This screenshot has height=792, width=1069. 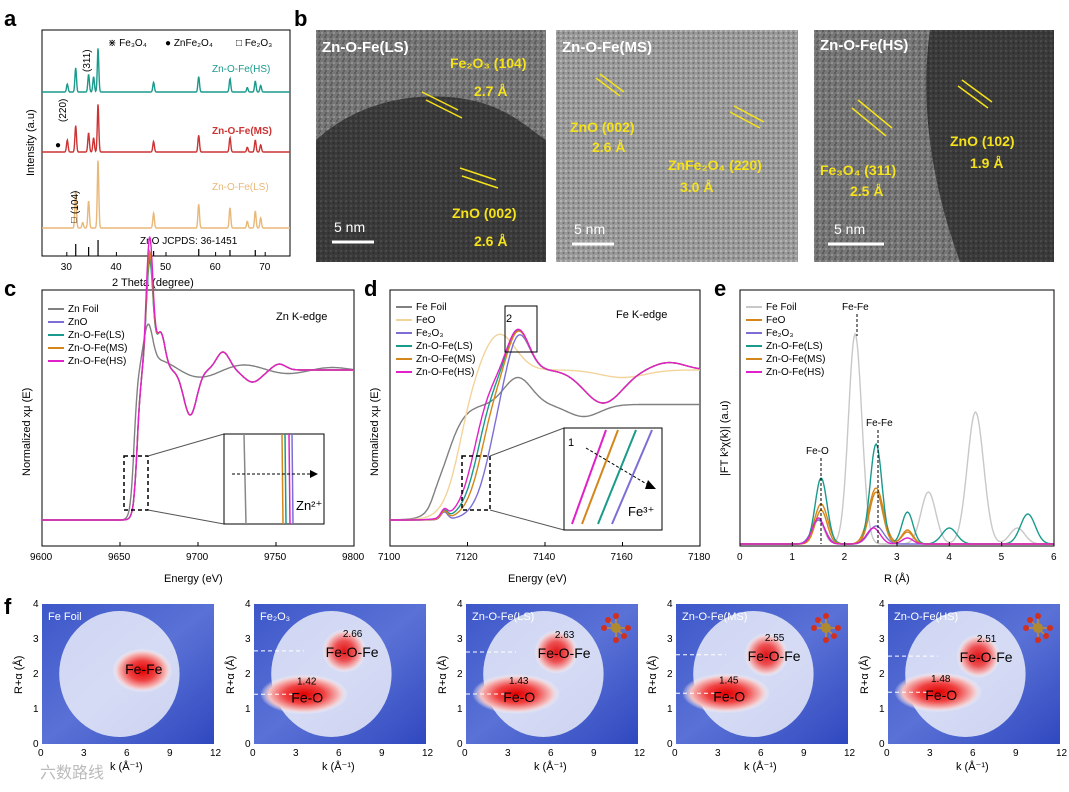 What do you see at coordinates (429, 333) in the screenshot?
I see `fe-legend-entry: Fe₂O₃` at bounding box center [429, 333].